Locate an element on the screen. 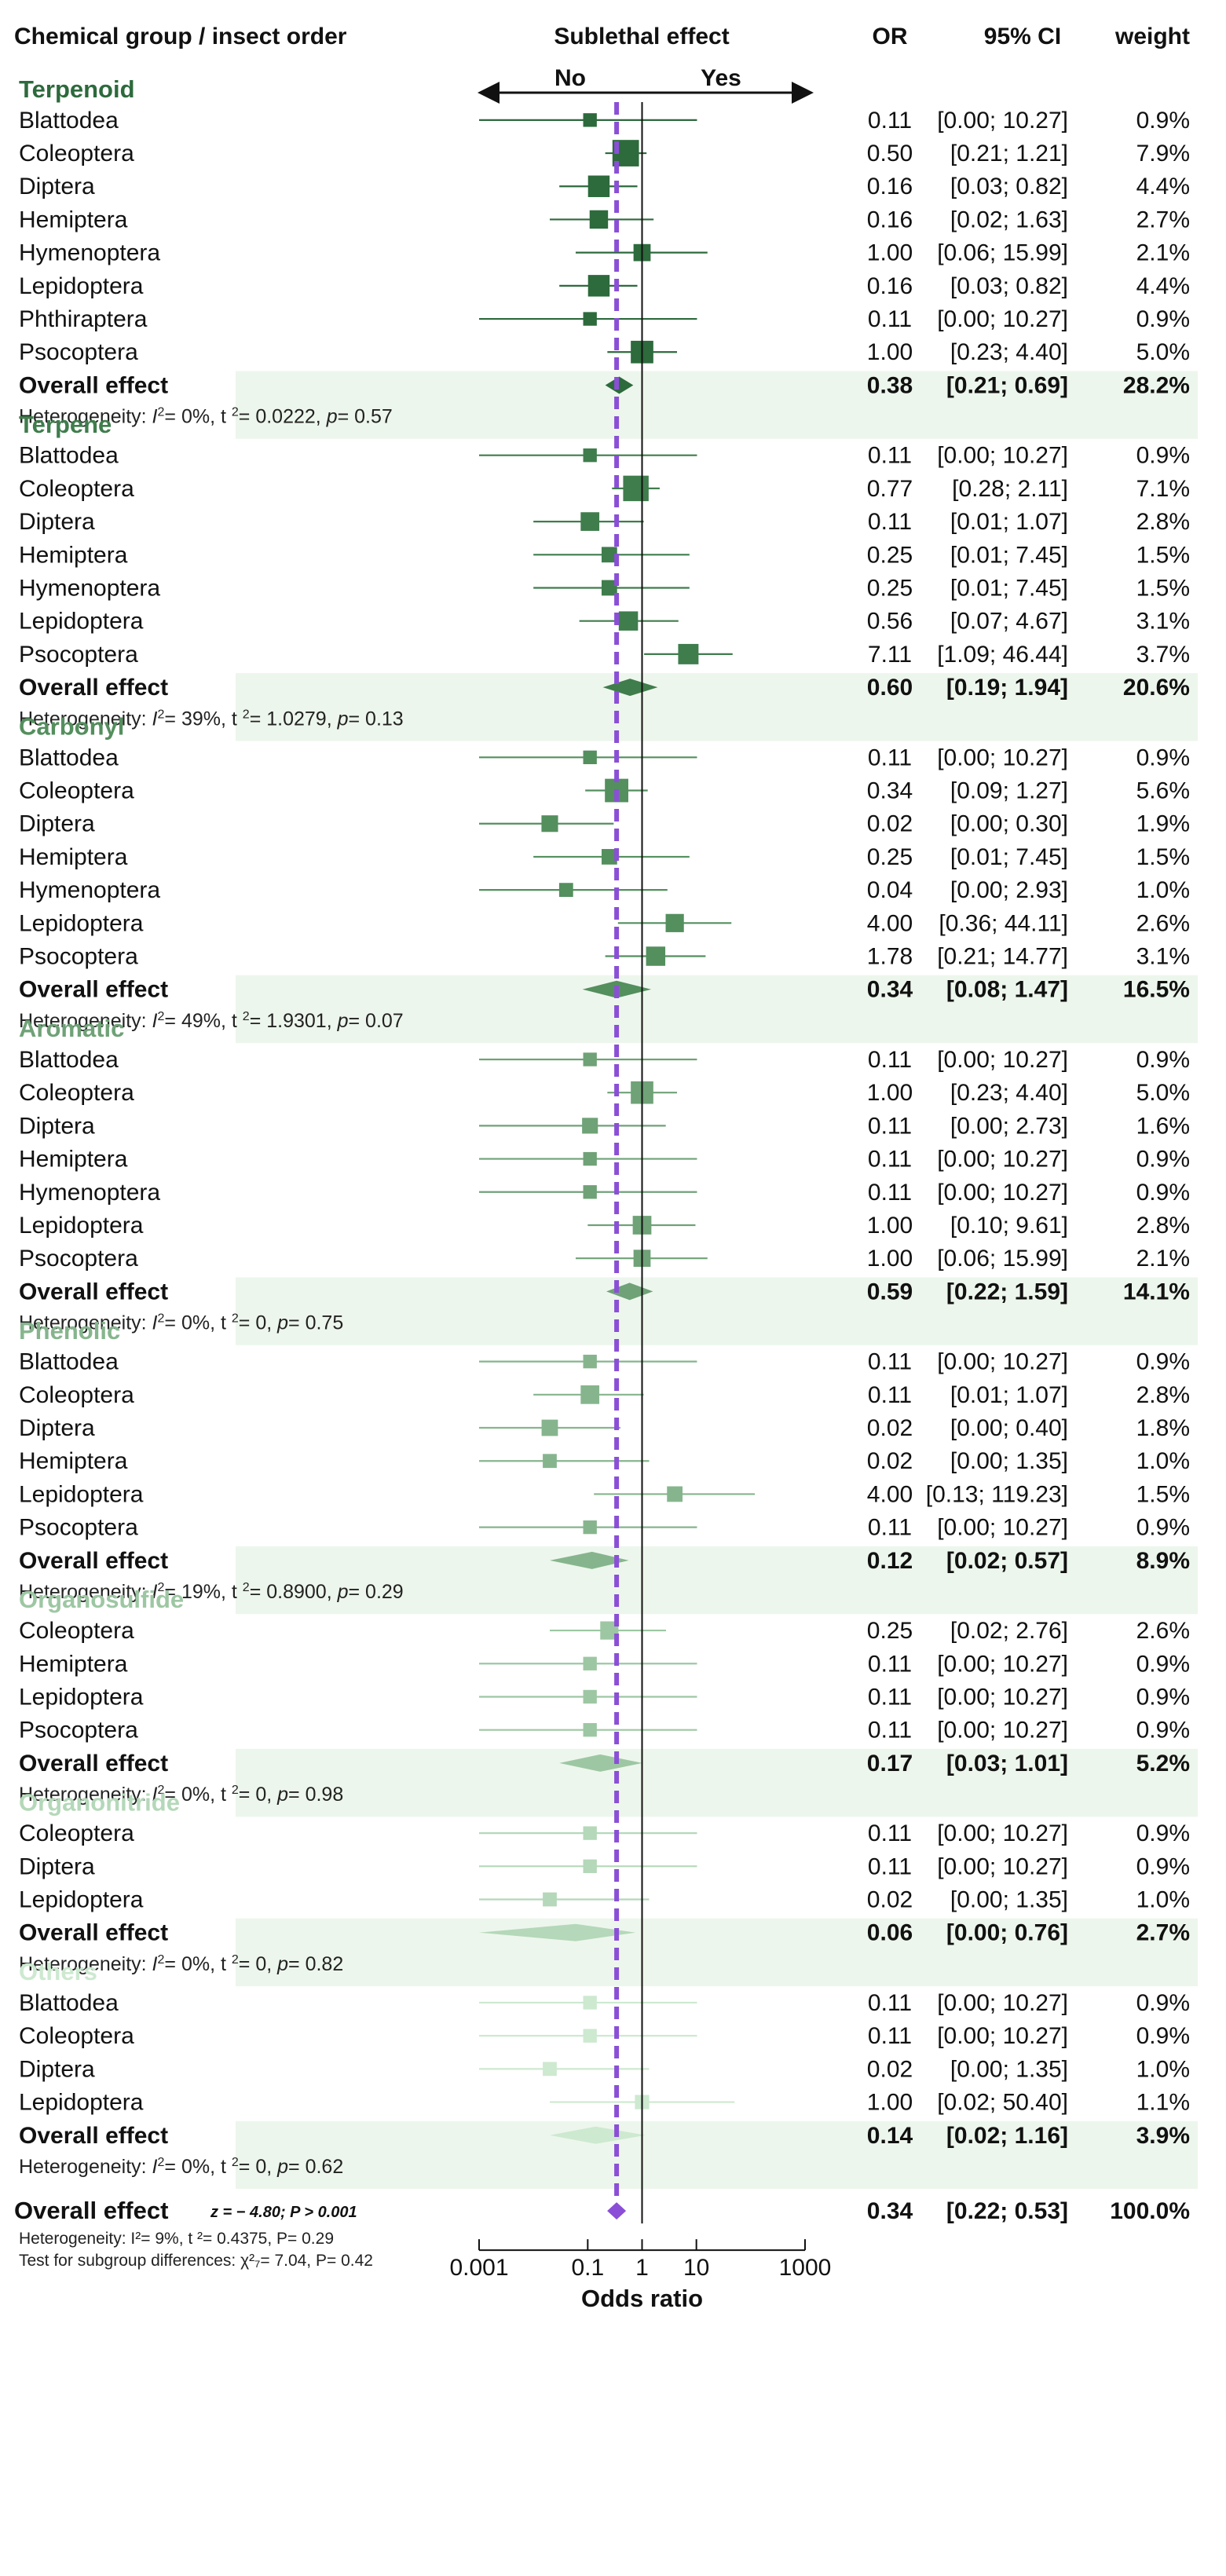 This screenshot has width=1226, height=2576. direction-arrow: No Yes is located at coordinates (646, 85).